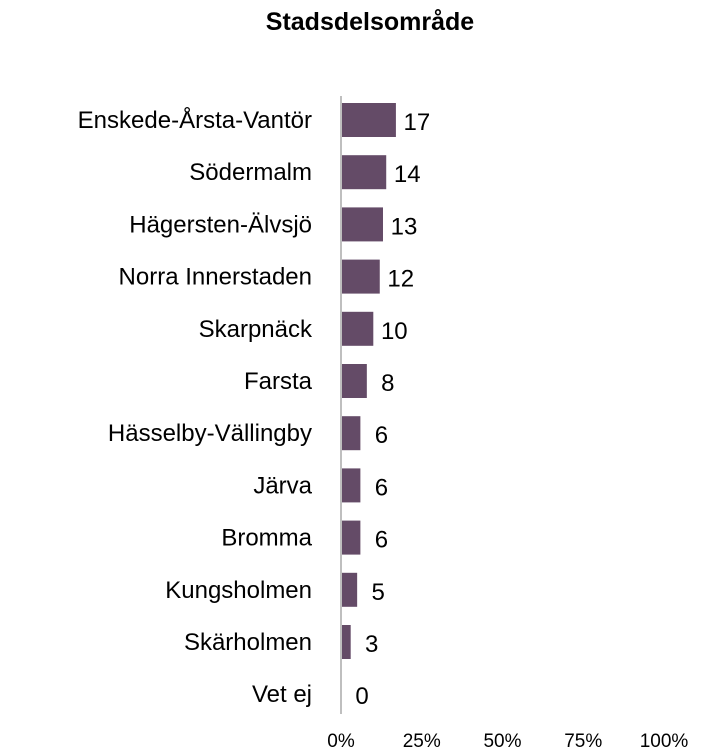 This screenshot has width=704, height=750. What do you see at coordinates (371, 644) in the screenshot?
I see `value-label: 3` at bounding box center [371, 644].